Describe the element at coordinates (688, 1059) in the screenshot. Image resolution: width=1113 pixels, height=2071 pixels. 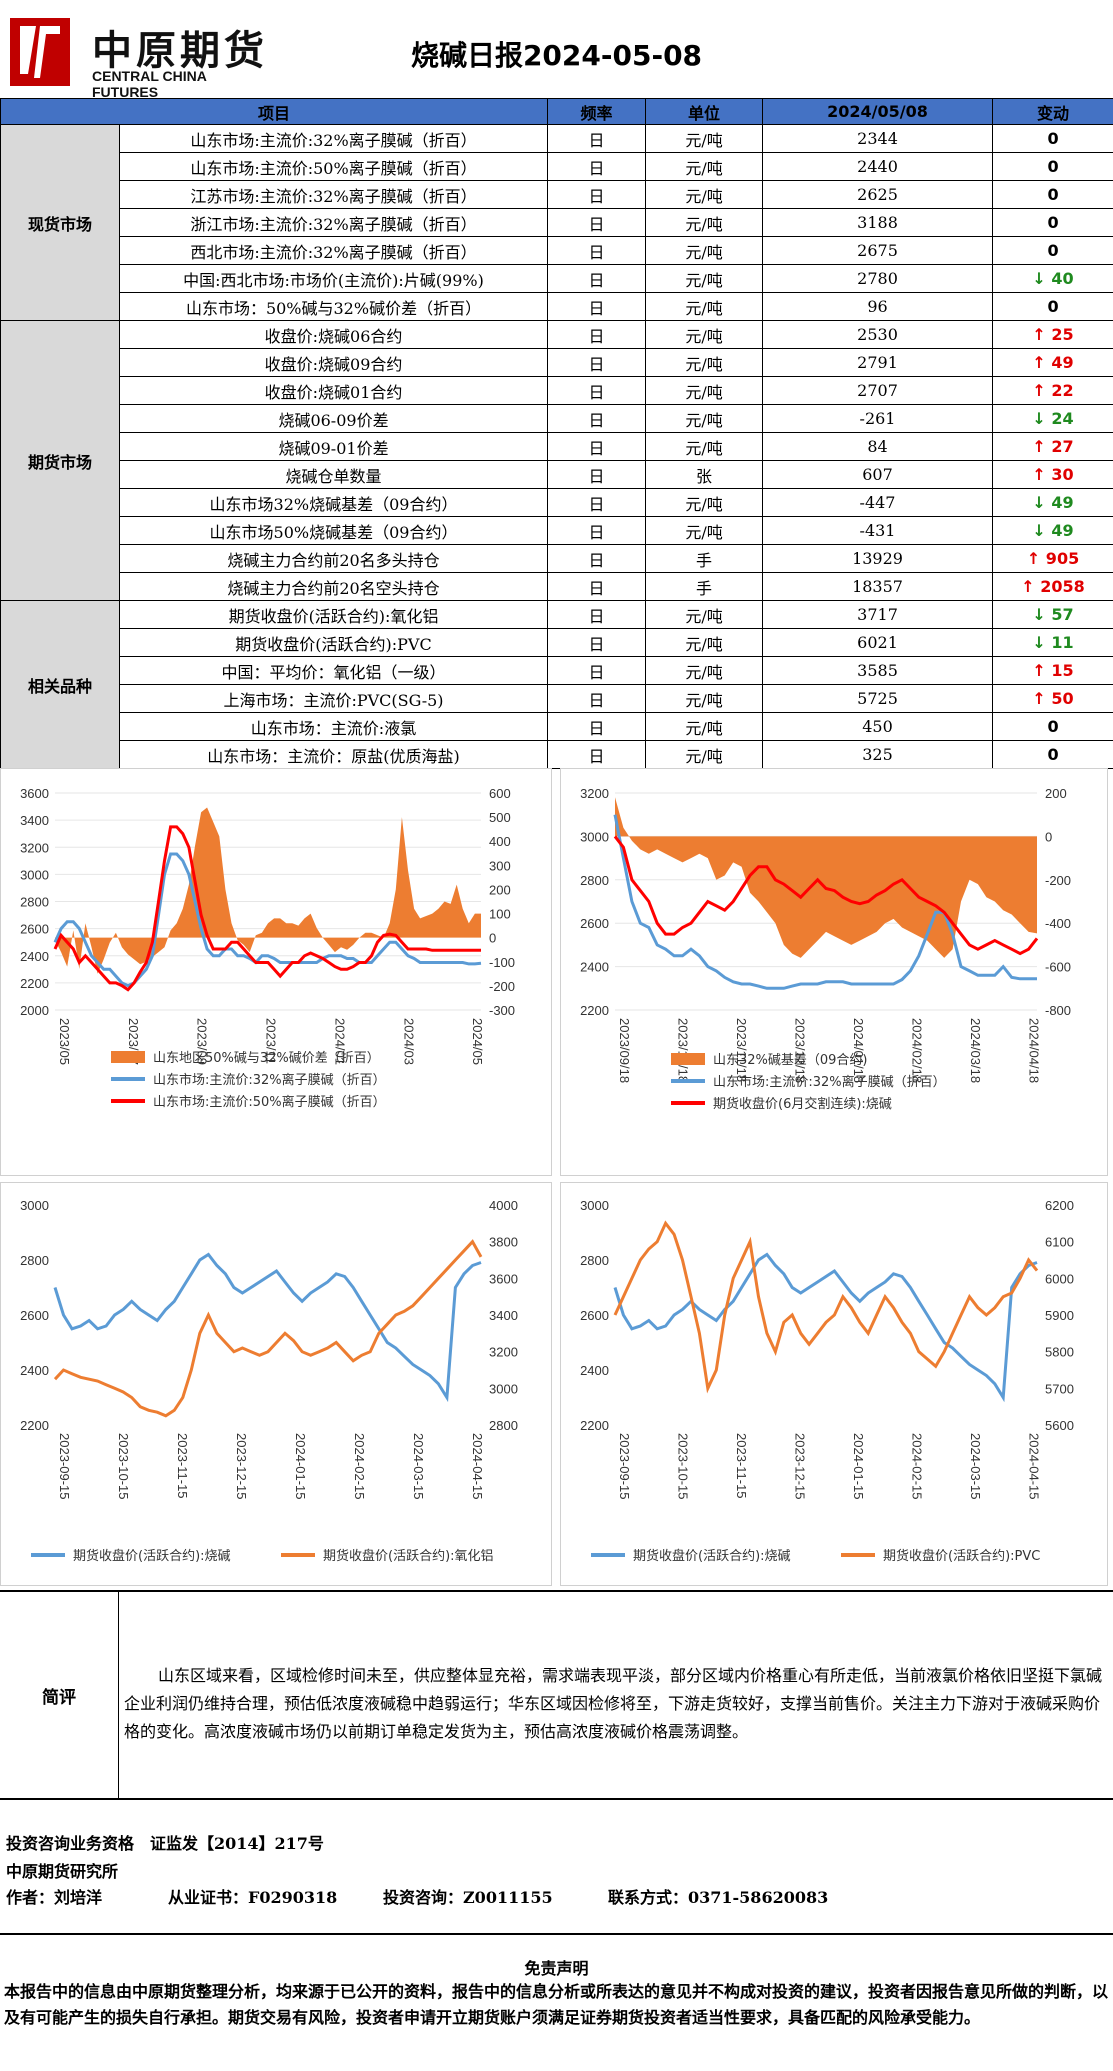
I see `legend-swatch` at that location.